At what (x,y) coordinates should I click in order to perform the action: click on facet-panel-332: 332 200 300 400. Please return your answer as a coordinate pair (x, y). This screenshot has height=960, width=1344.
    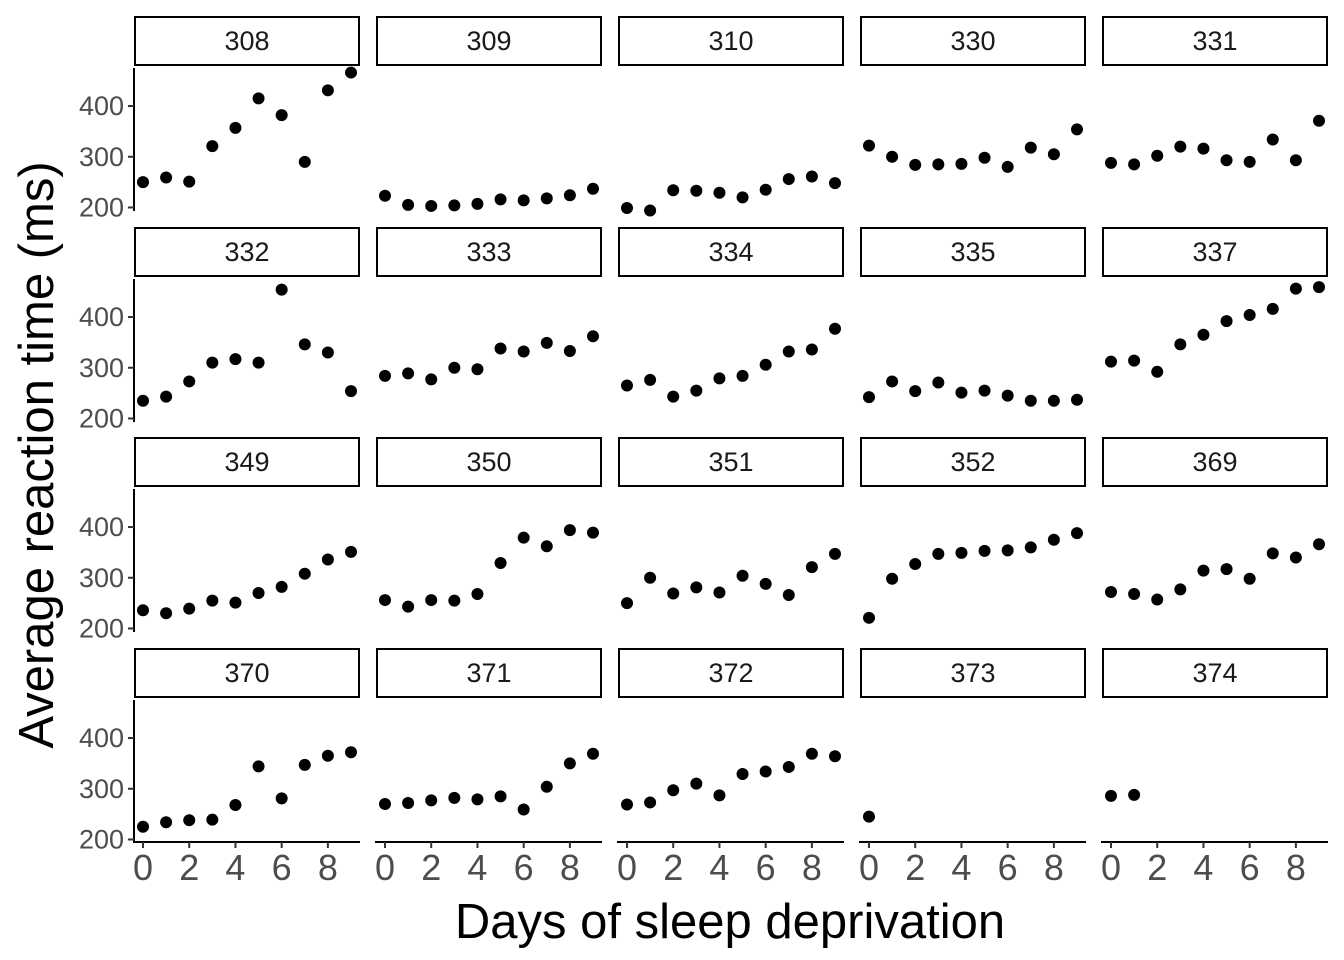
    Looking at the image, I should click on (219, 330).